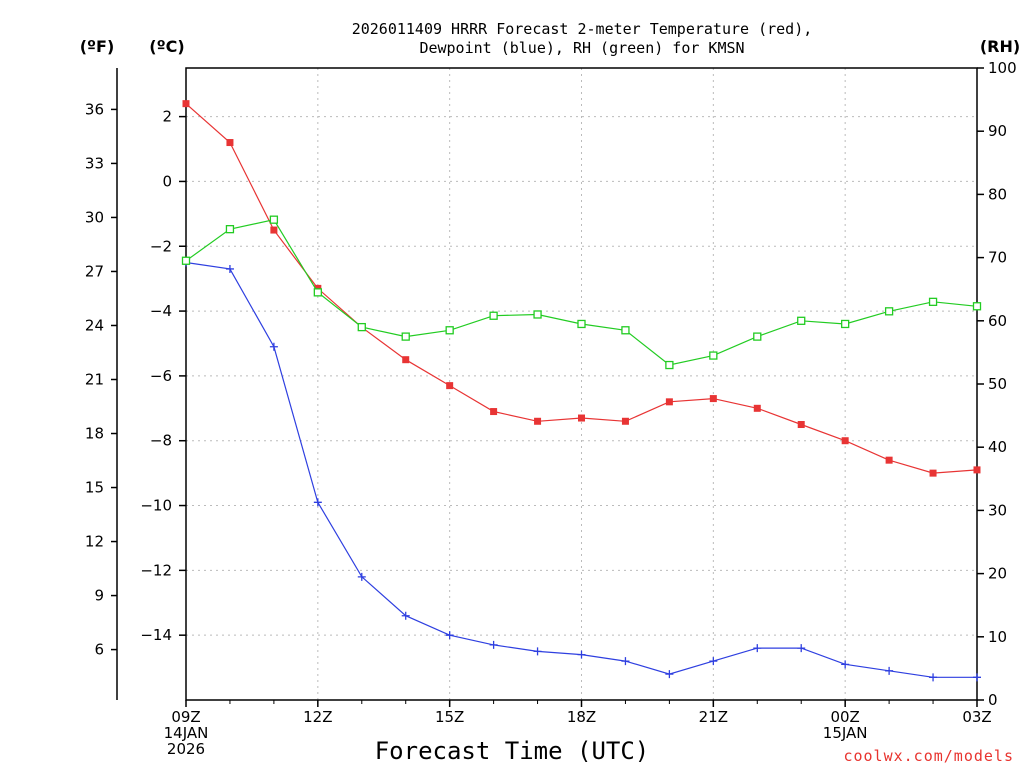 The width and height of the screenshot is (1024, 768). Describe the element at coordinates (845, 733) in the screenshot. I see `x-tick-label-5-1: 15JAN` at that location.